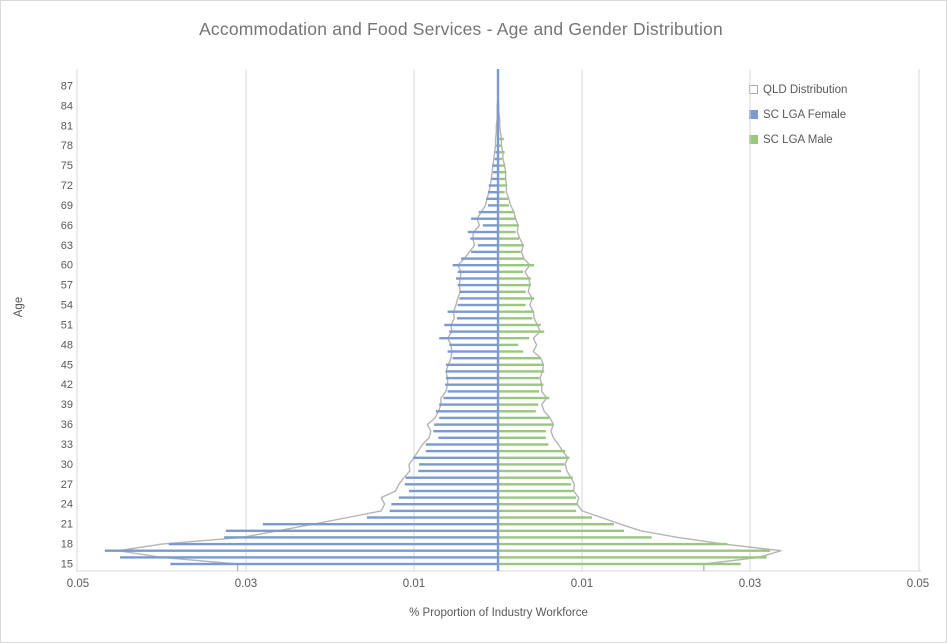 Image resolution: width=947 pixels, height=643 pixels. Describe the element at coordinates (805, 89) in the screenshot. I see `legend-label: QLD Distribution` at that location.